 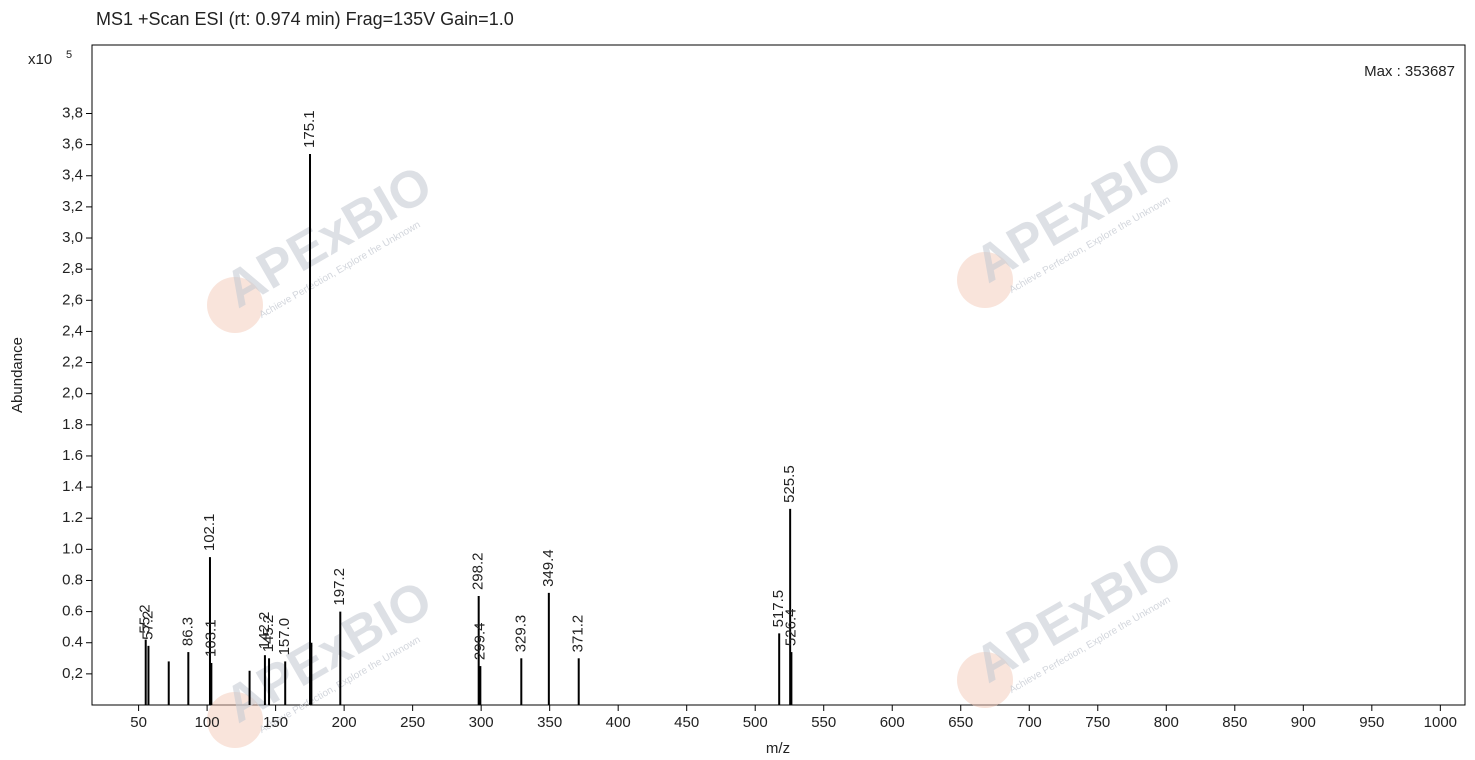 I want to click on peak-label: 349.4, so click(x=548, y=568).